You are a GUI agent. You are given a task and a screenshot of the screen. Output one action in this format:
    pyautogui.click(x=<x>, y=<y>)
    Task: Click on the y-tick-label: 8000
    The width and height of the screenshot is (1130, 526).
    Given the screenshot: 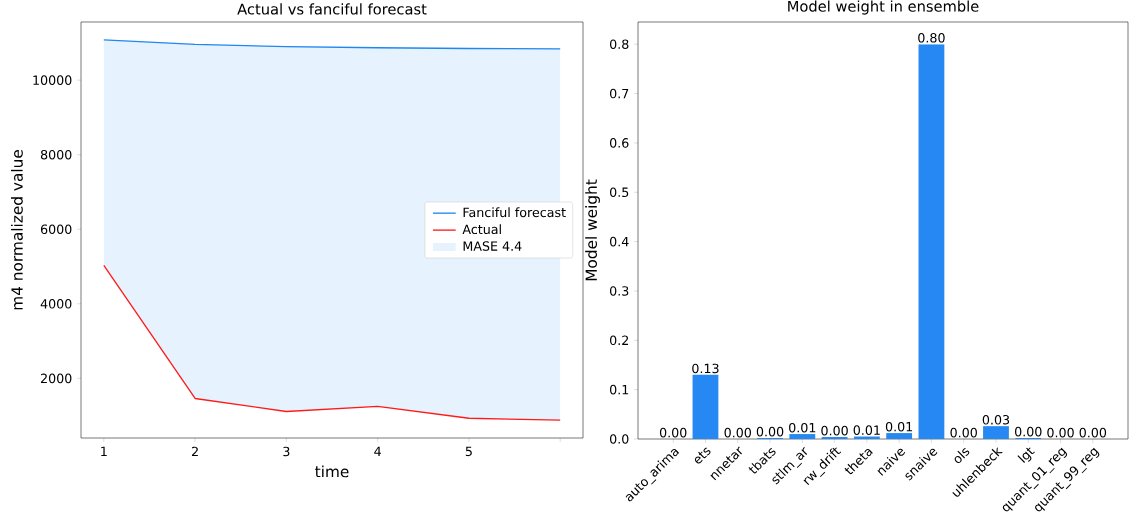 What is the action you would take?
    pyautogui.click(x=56, y=154)
    